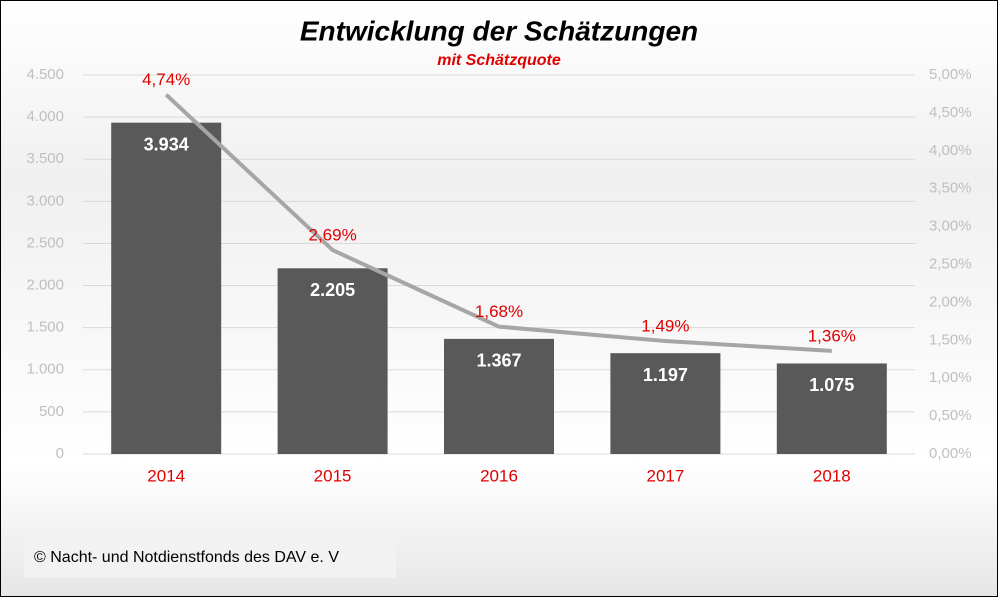 The image size is (998, 597). What do you see at coordinates (332, 235) in the screenshot?
I see `line-label: 2,69%` at bounding box center [332, 235].